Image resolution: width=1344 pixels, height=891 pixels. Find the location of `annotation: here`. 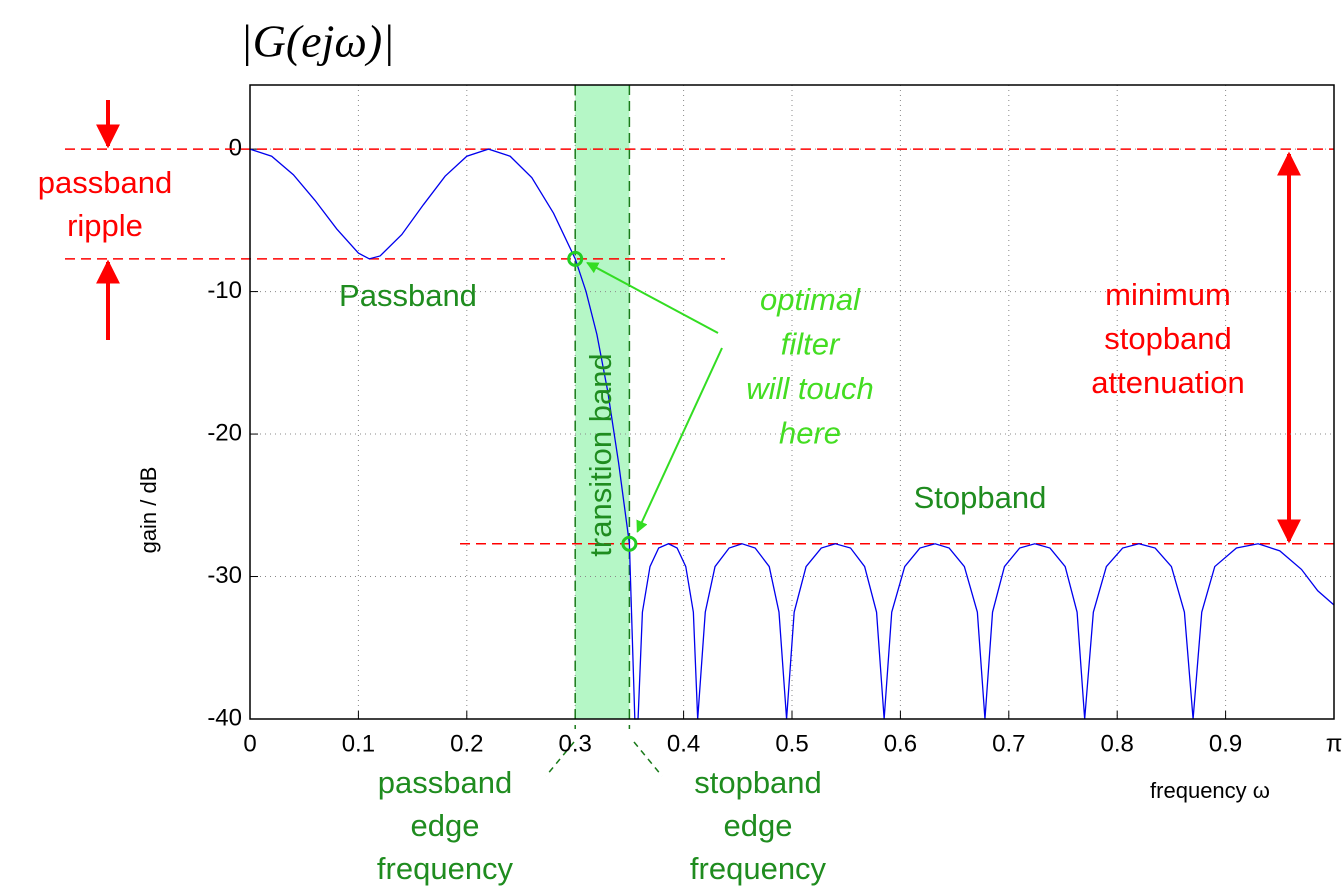

annotation: here is located at coordinates (810, 433).